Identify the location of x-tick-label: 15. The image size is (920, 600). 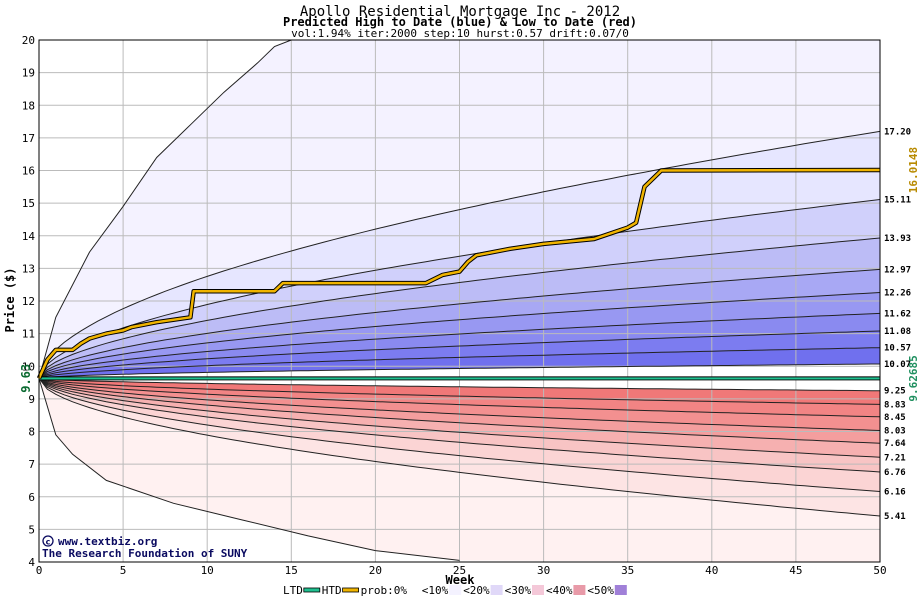
(291, 570).